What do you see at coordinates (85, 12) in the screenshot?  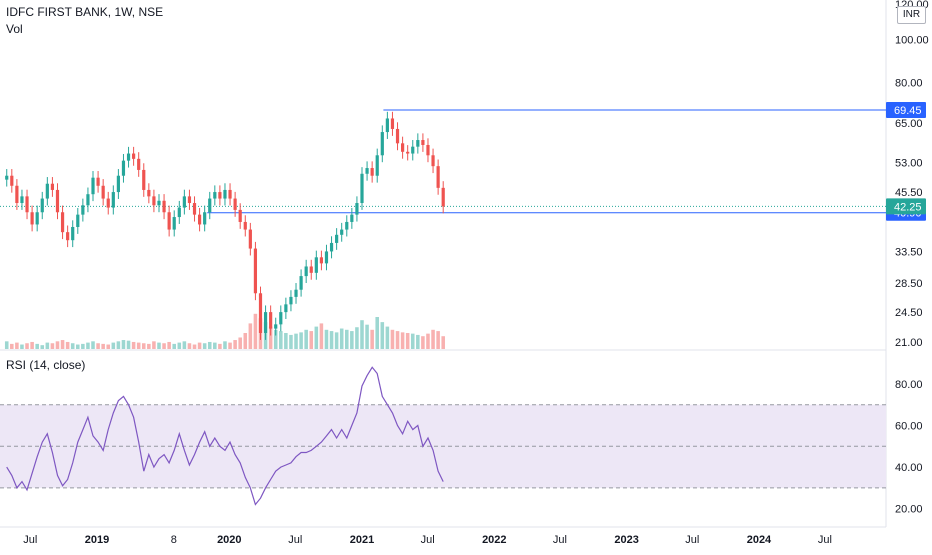 I see `symbol-title: IDFC FIRST BANK, 1W, NSE` at bounding box center [85, 12].